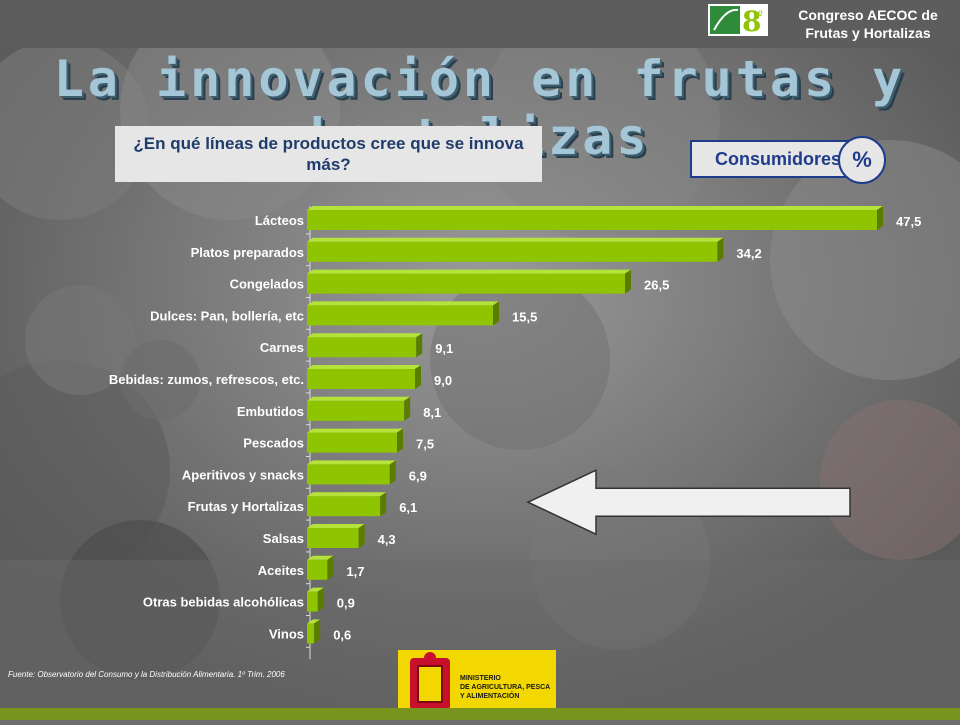  I want to click on unit-badge: %, so click(862, 160).